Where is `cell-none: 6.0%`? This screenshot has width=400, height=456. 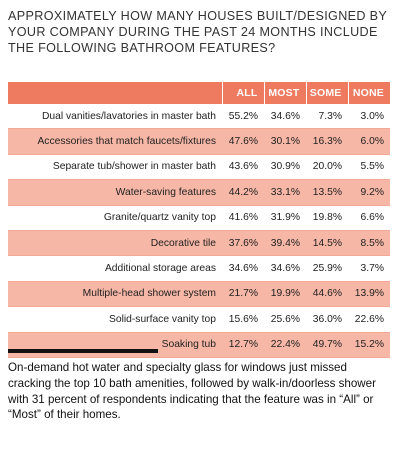
cell-none: 6.0% is located at coordinates (369, 141).